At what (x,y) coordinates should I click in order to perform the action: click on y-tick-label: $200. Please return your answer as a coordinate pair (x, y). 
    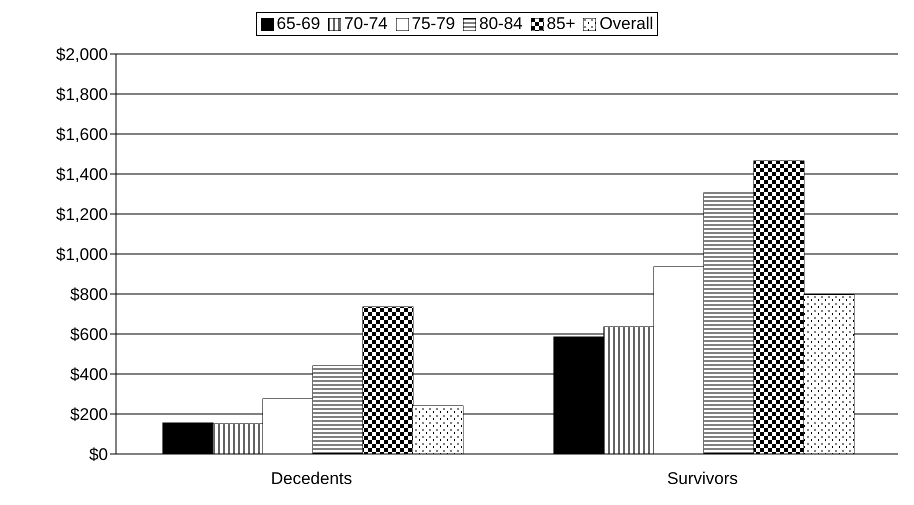
    Looking at the image, I should click on (89, 414).